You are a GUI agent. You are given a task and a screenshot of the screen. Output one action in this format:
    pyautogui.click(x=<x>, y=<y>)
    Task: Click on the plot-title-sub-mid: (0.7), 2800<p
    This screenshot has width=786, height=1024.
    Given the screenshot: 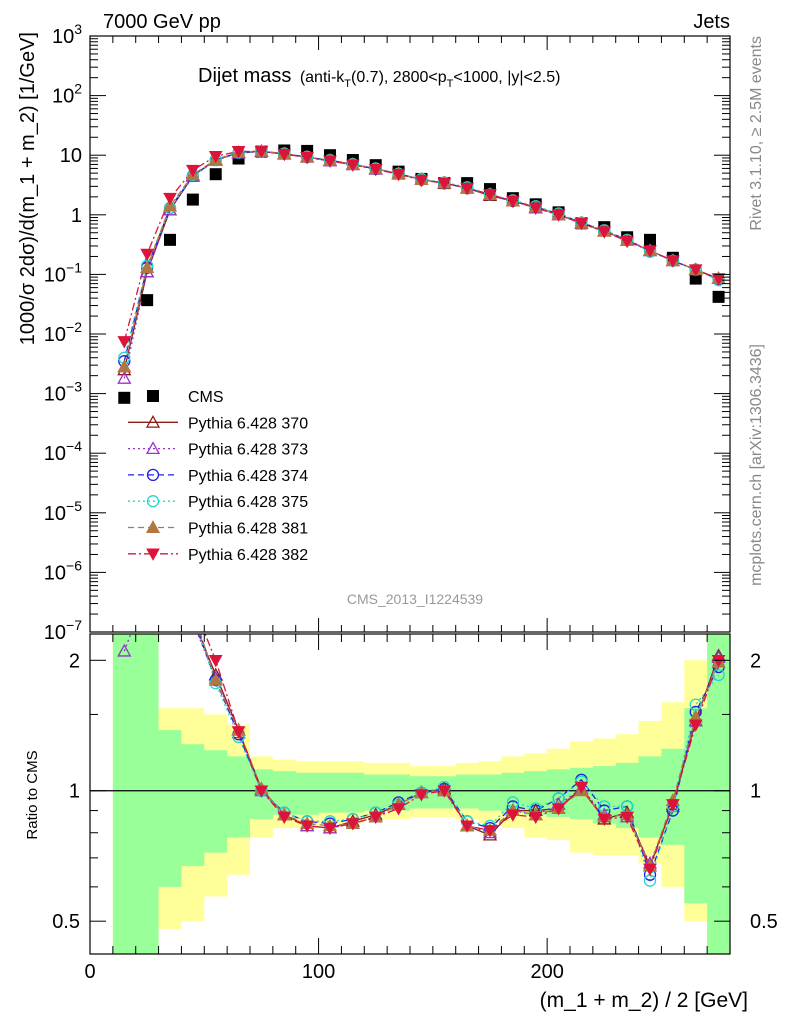 What is the action you would take?
    pyautogui.click(x=399, y=77)
    